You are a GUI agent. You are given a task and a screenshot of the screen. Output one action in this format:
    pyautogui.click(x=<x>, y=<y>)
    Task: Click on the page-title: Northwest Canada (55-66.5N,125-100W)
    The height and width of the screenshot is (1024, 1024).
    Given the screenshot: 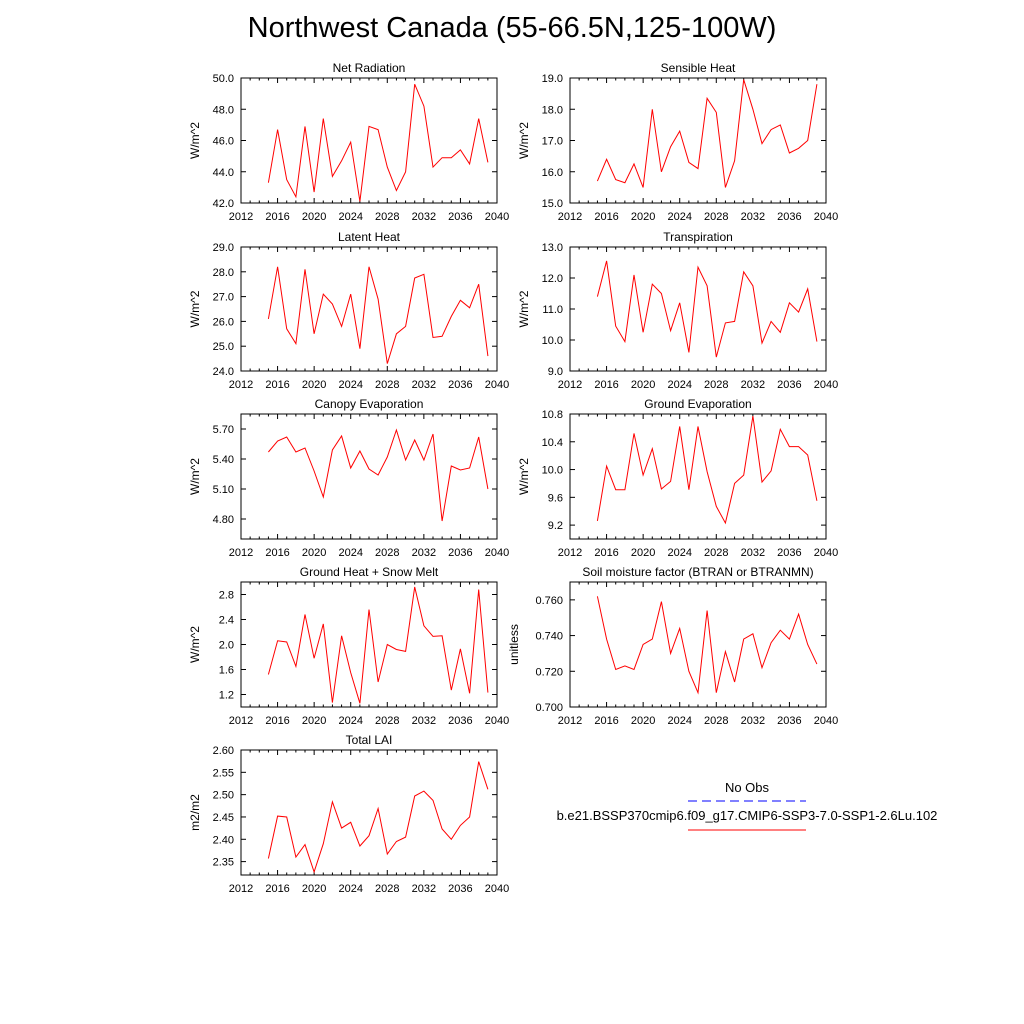 What is the action you would take?
    pyautogui.click(x=512, y=28)
    